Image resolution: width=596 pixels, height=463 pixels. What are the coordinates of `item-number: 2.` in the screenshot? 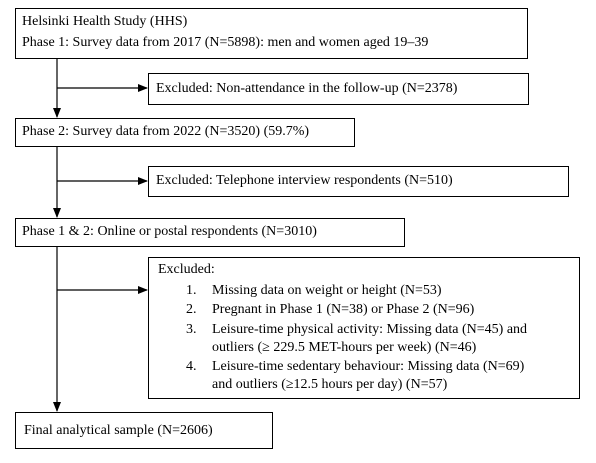 It's located at (191, 309).